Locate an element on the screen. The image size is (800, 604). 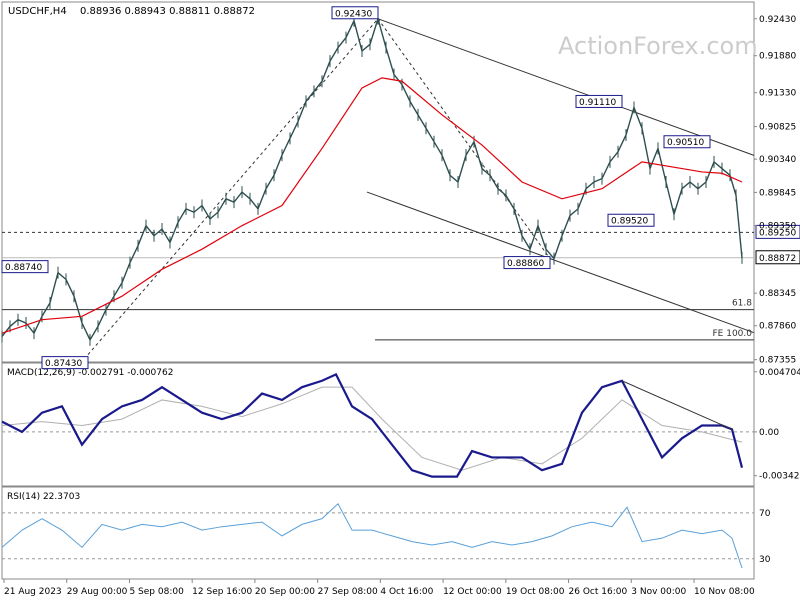
fib-level-label: 61.8 is located at coordinates (742, 304).